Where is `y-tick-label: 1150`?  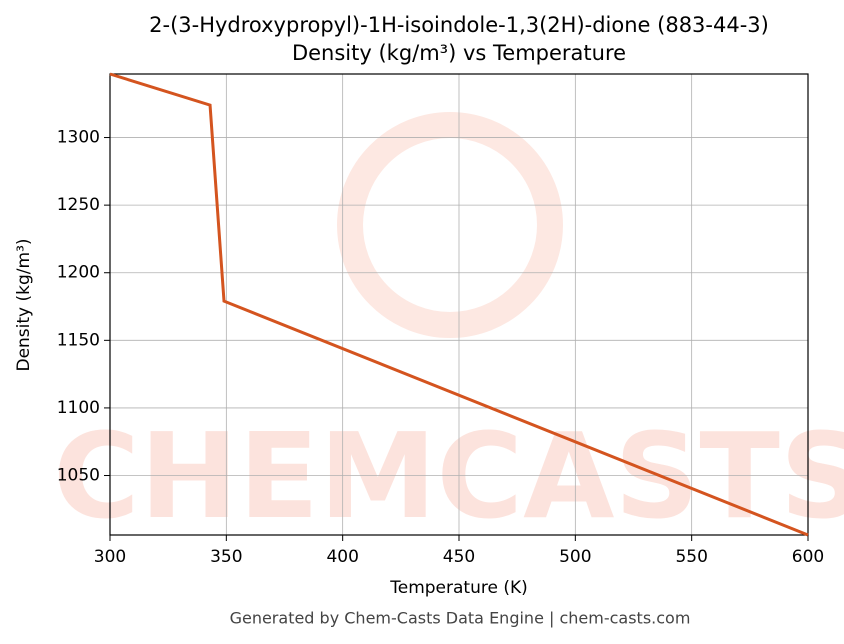 y-tick-label: 1150 is located at coordinates (78, 340).